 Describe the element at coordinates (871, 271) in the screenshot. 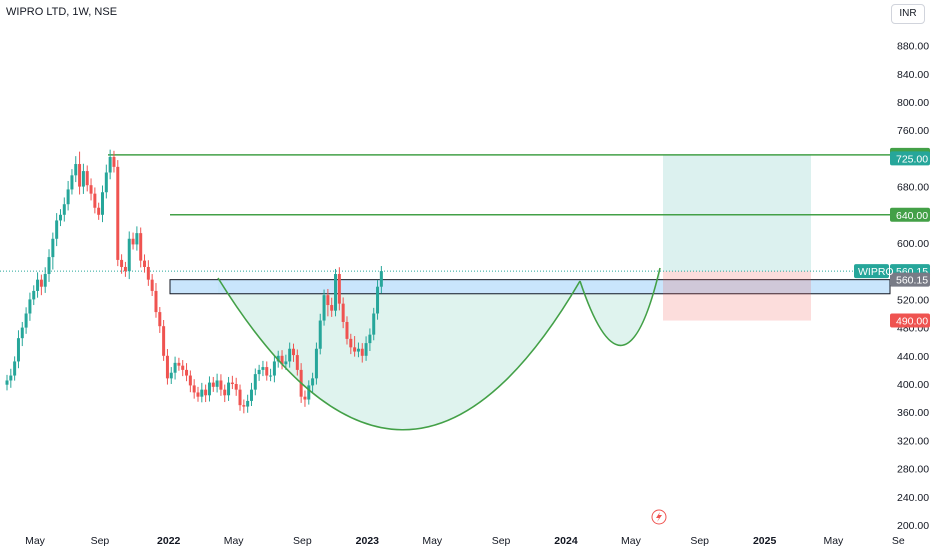

I see `symbol-tag` at that location.